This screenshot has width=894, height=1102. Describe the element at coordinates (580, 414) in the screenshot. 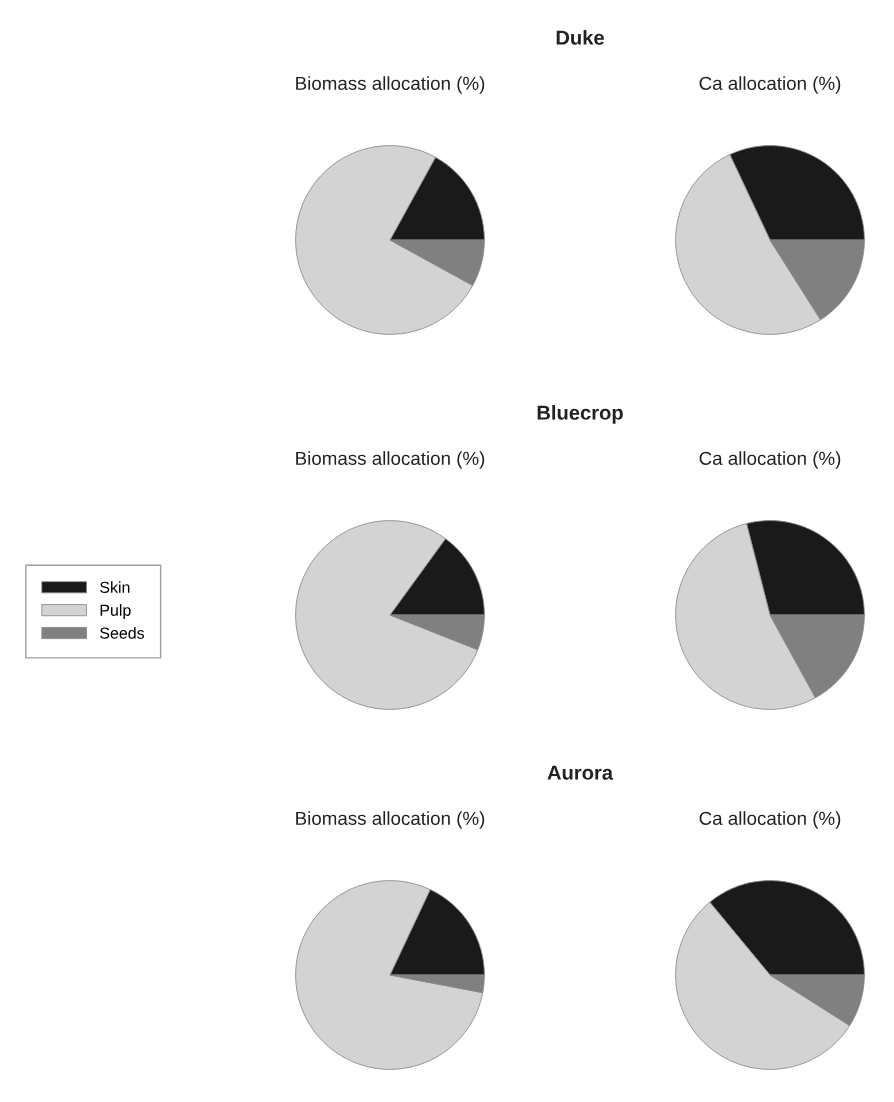

I see `text: Bluecrop` at that location.